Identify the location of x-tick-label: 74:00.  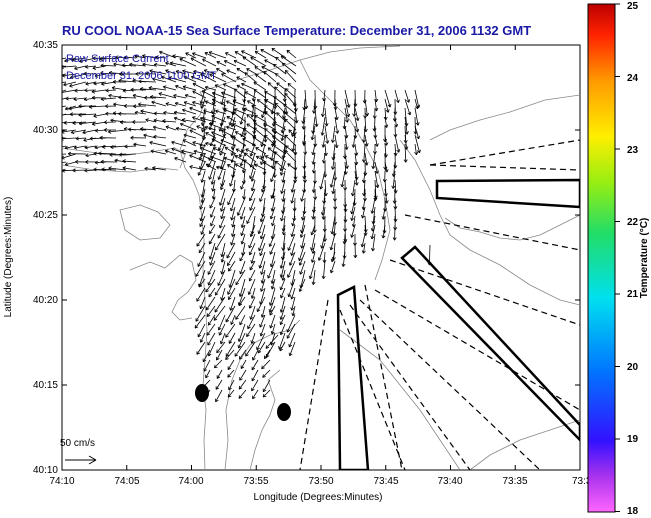
(190, 481).